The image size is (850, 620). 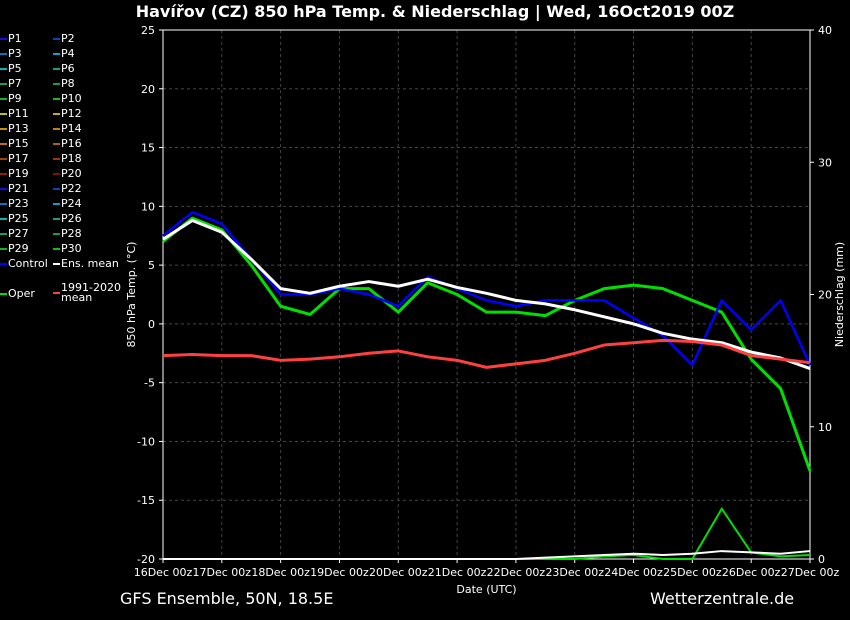 I want to click on legend-label: P28, so click(x=71, y=233).